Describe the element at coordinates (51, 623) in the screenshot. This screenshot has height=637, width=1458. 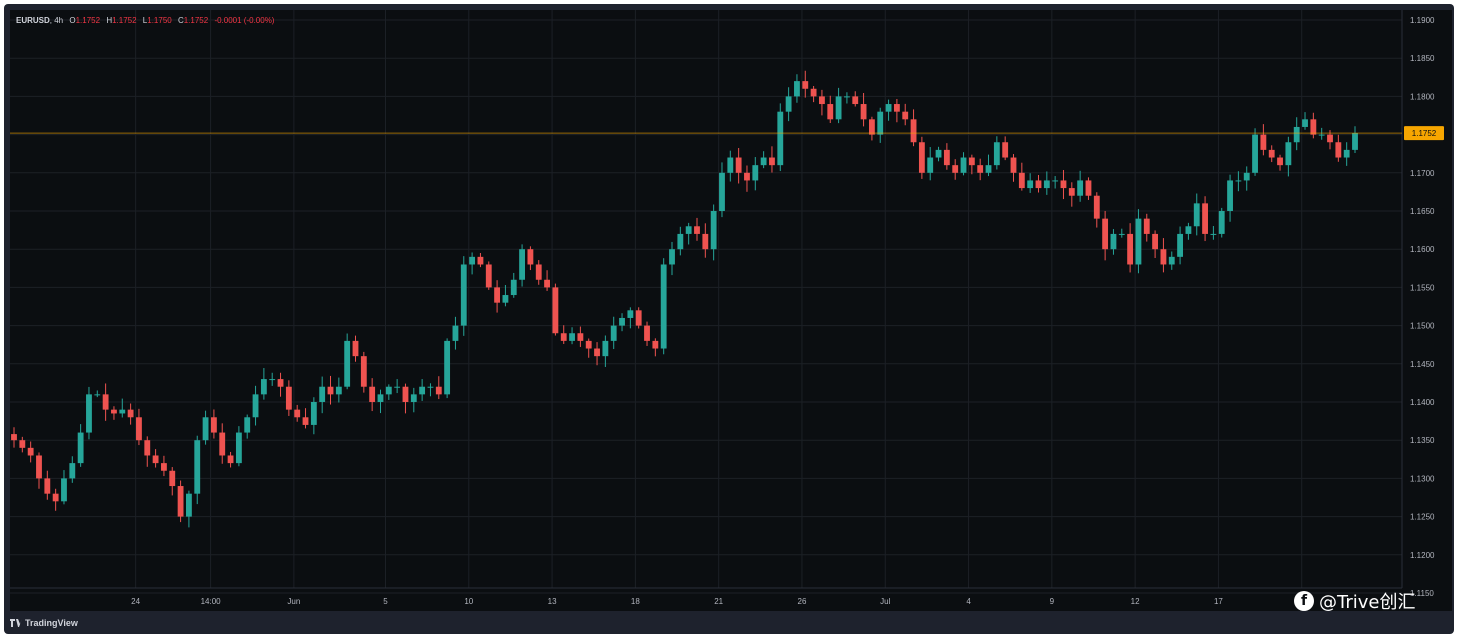
I see `tradingview-label: TradingView` at that location.